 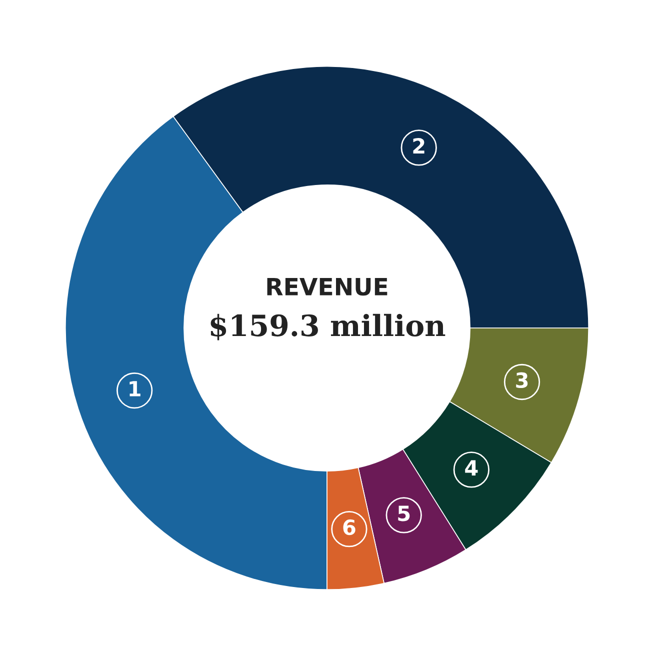 What do you see at coordinates (328, 327) in the screenshot?
I see `text: $159.3 million` at bounding box center [328, 327].